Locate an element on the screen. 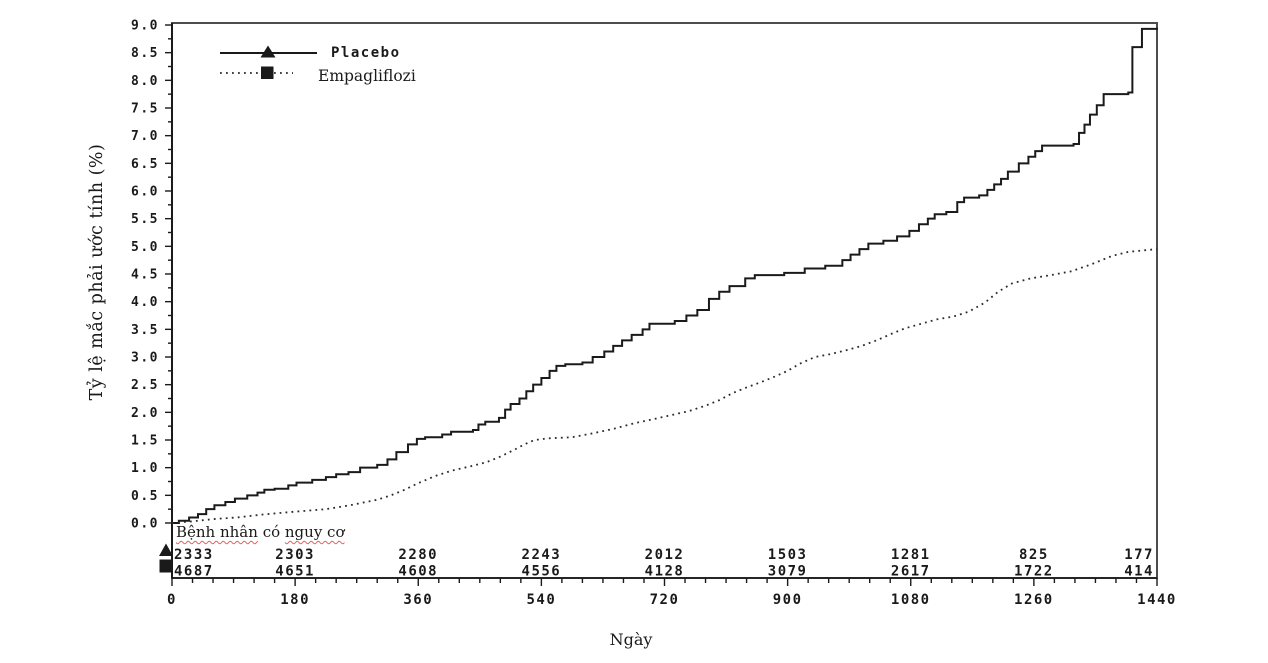 This screenshot has width=1268, height=663. risk-title-word-co: có is located at coordinates (271, 532).